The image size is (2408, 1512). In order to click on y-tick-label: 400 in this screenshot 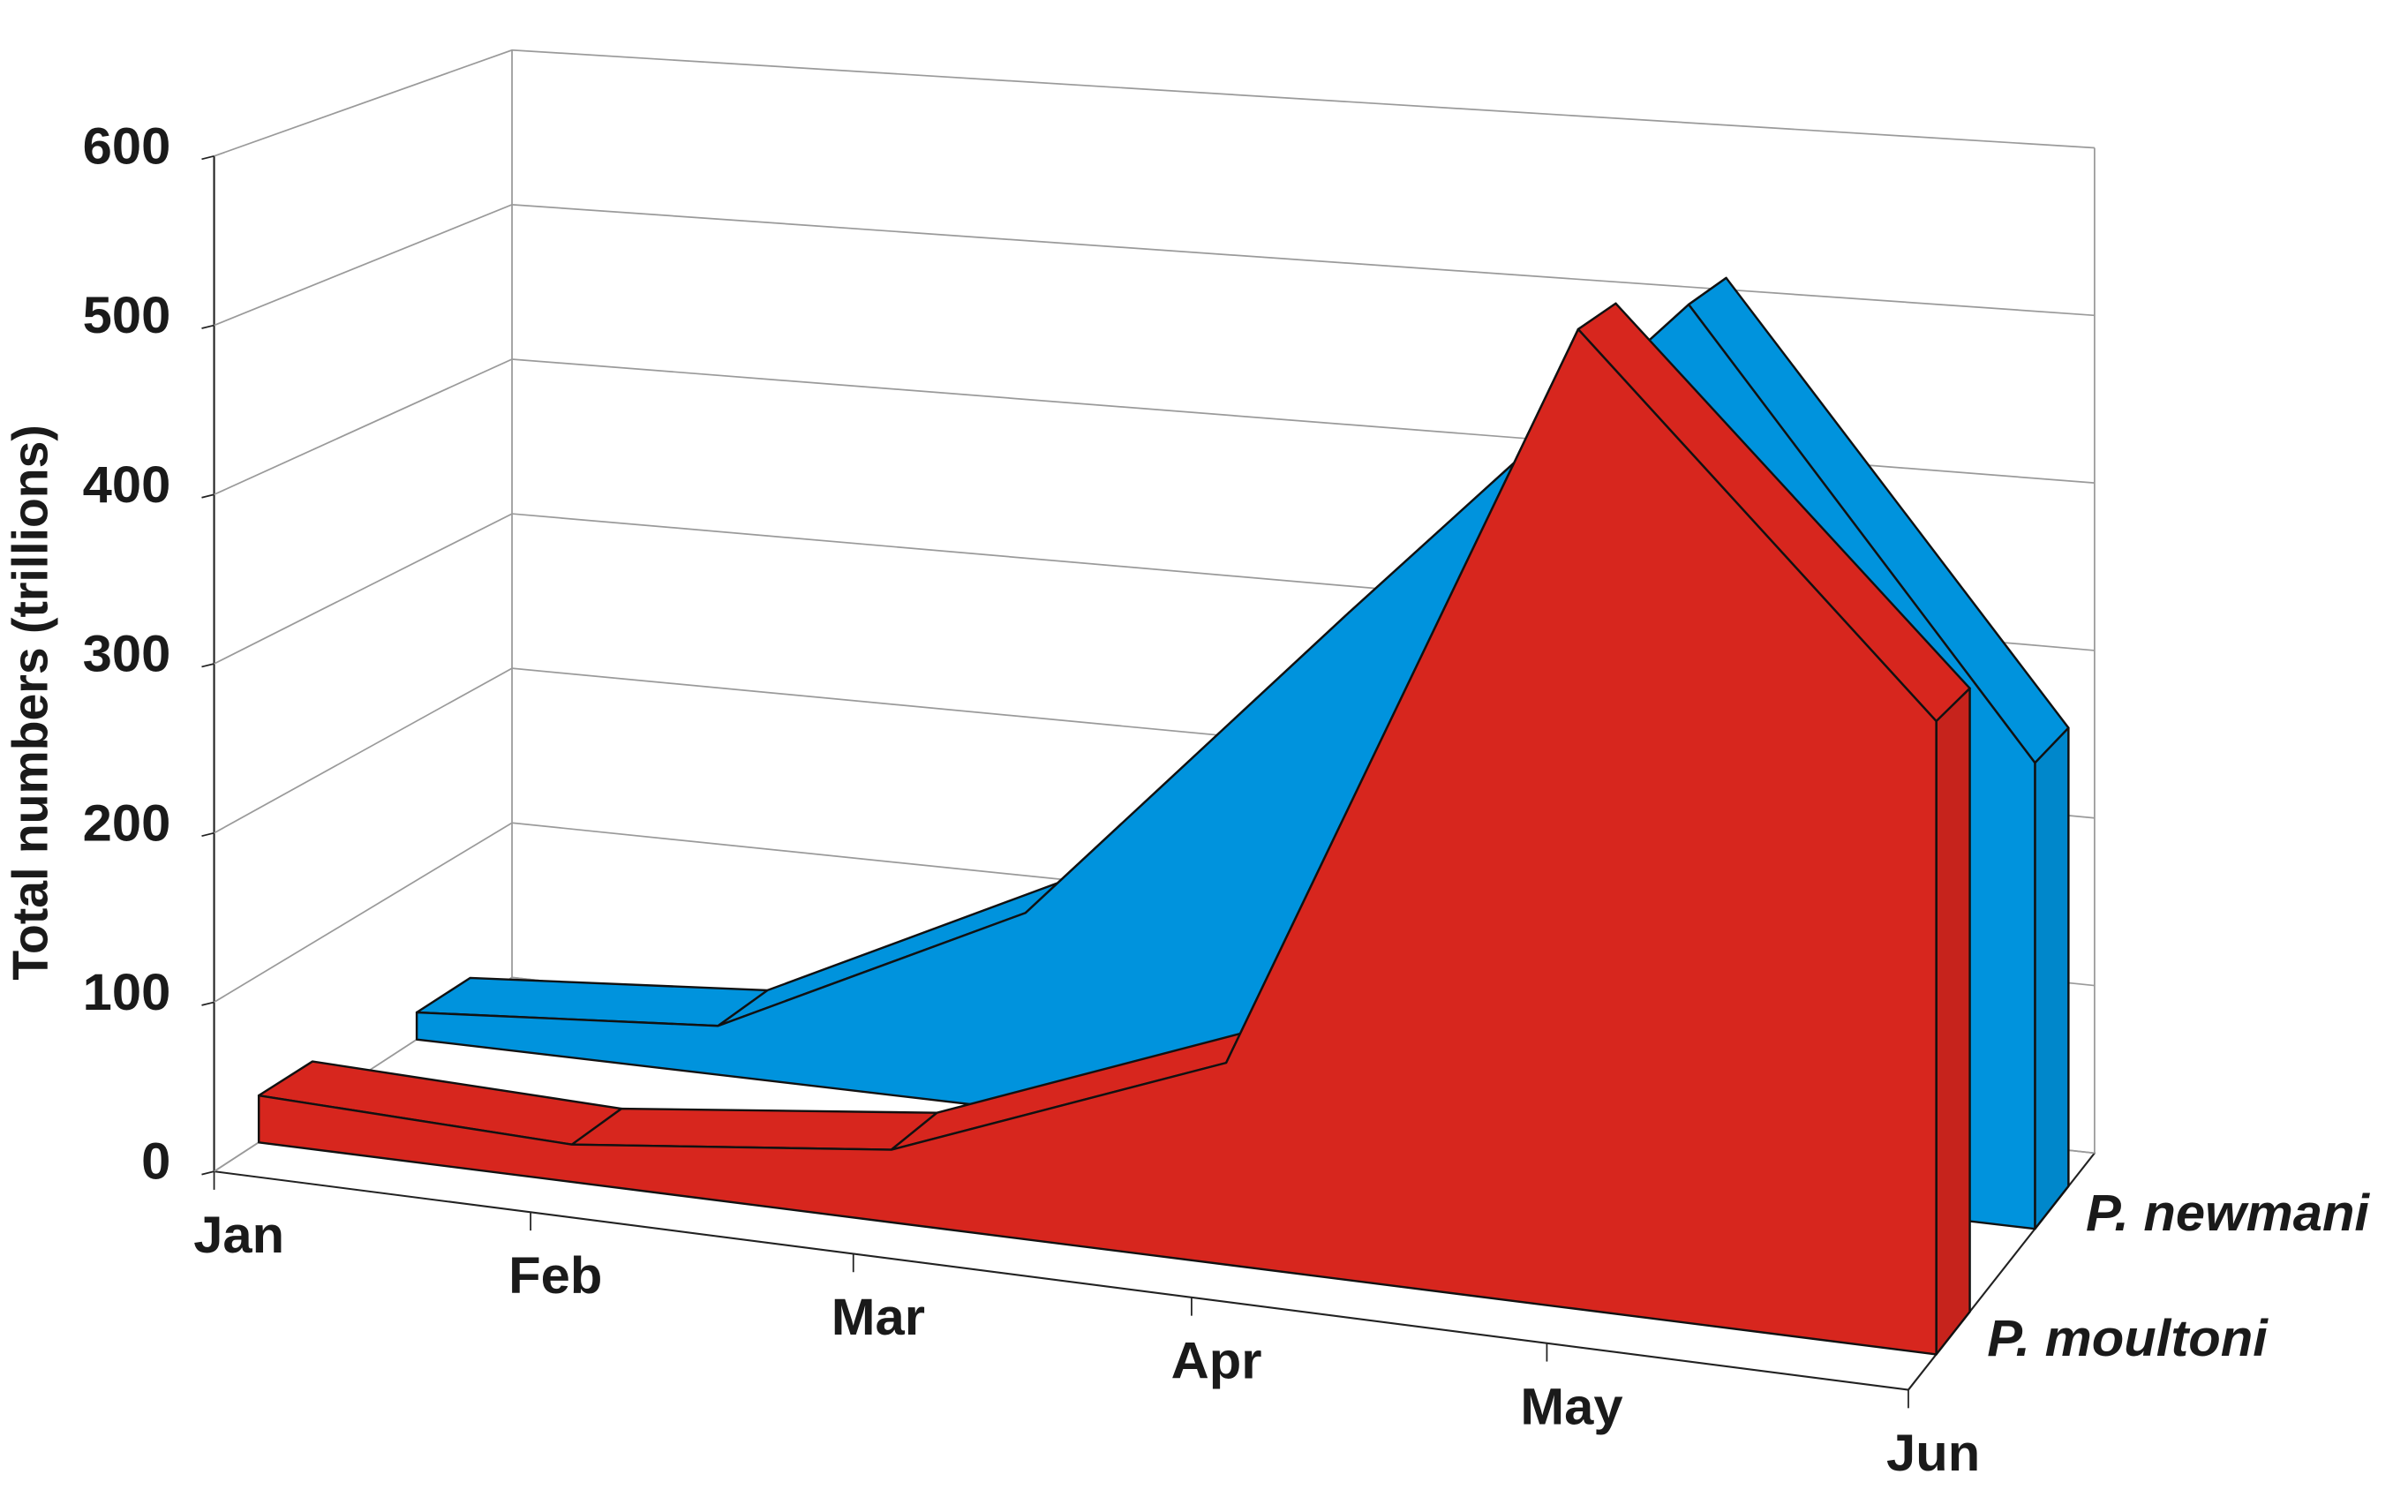, I will do `click(127, 484)`.